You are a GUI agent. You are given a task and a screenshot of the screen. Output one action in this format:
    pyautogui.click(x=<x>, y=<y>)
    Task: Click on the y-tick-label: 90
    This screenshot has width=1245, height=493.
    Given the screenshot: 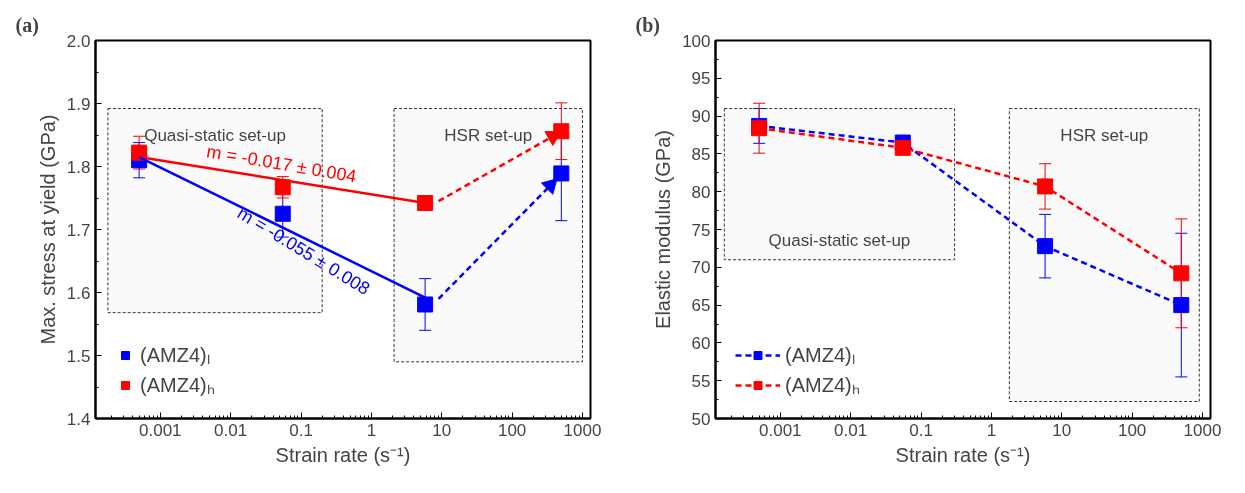 What is the action you would take?
    pyautogui.click(x=701, y=117)
    